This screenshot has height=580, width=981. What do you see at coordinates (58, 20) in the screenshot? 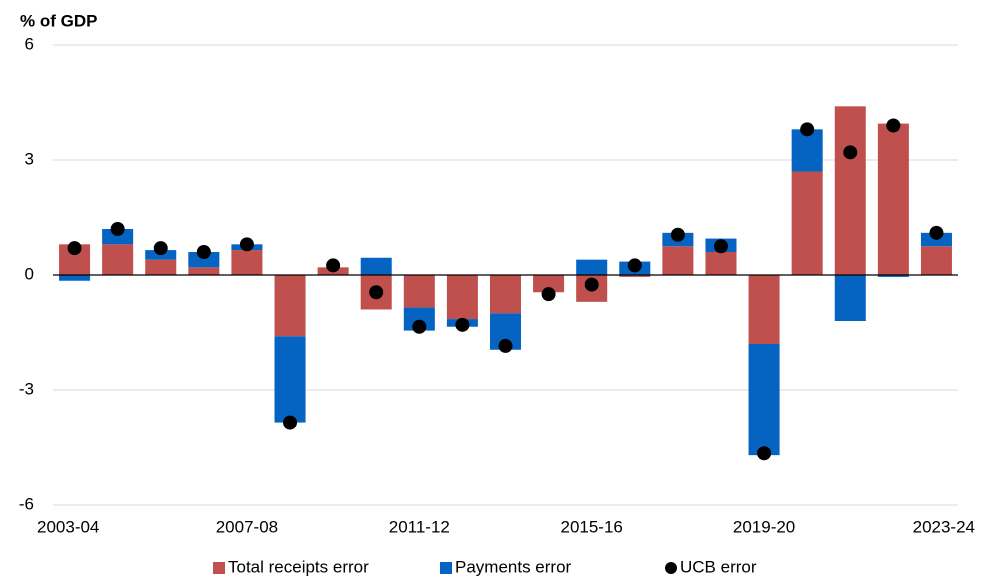
I see `y-axis-label: % of GDP` at bounding box center [58, 20].